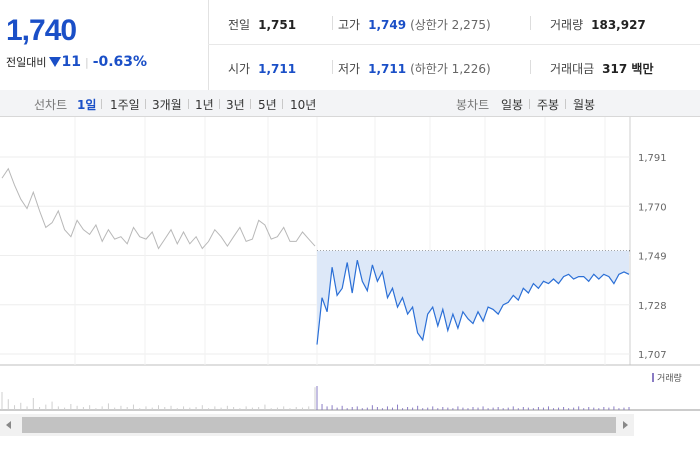  Describe the element at coordinates (669, 378) in the screenshot. I see `volume-legend-label: 거래량` at that location.